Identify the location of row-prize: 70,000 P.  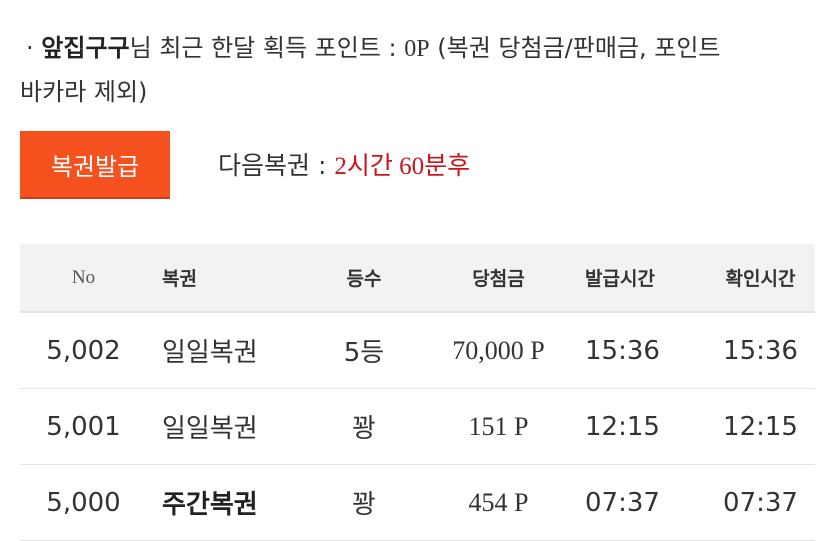
(498, 350).